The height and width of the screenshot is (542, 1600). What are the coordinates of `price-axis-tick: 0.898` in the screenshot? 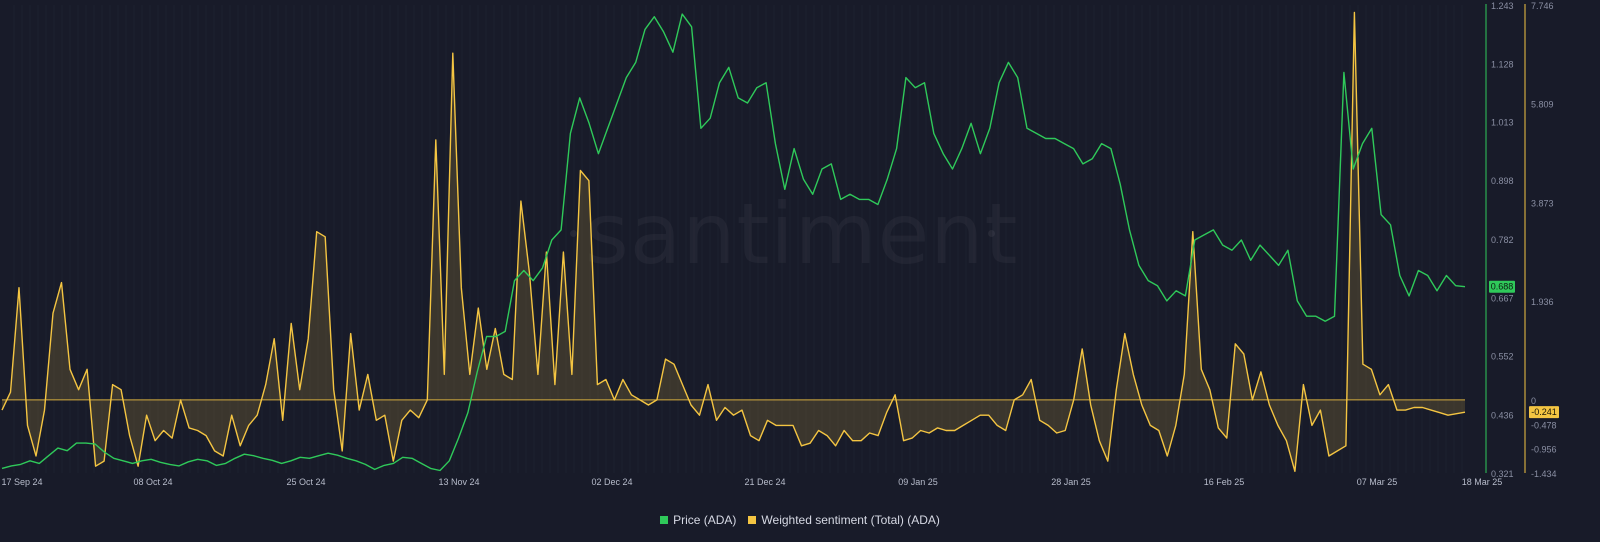 It's located at (1502, 181).